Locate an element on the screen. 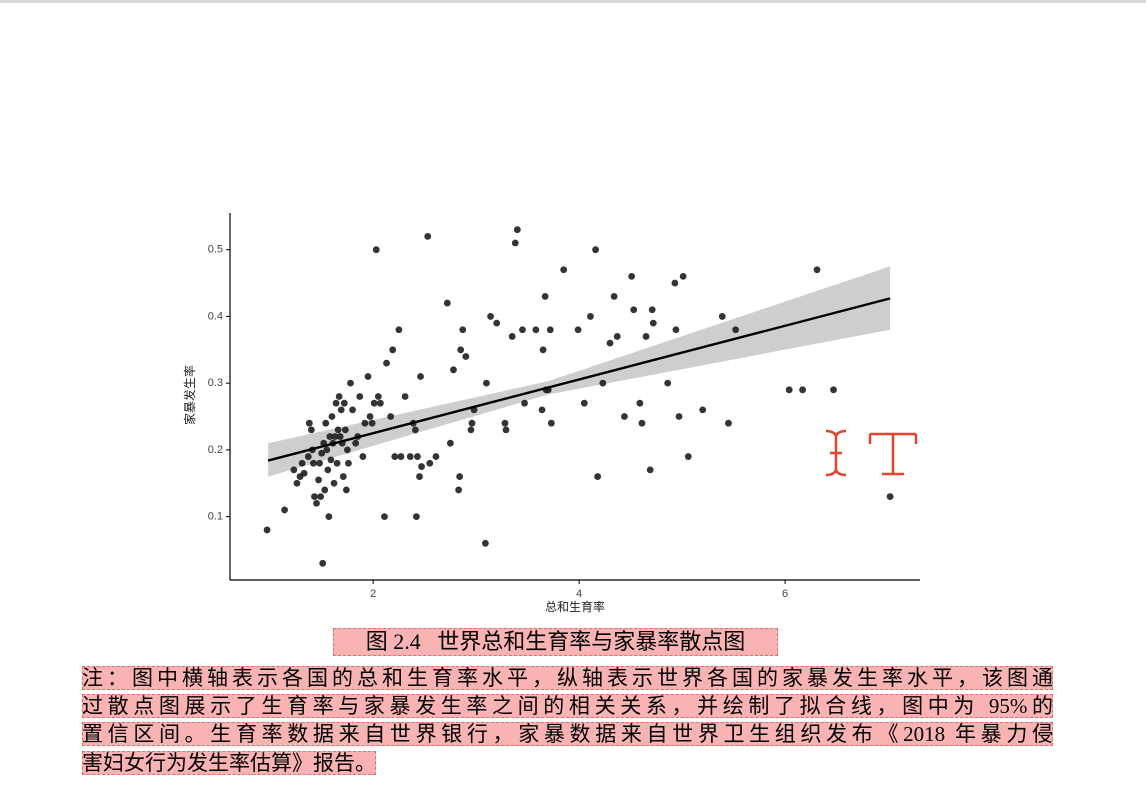 The image size is (1146, 811). y-tick-label: 0.4 is located at coordinates (215, 316).